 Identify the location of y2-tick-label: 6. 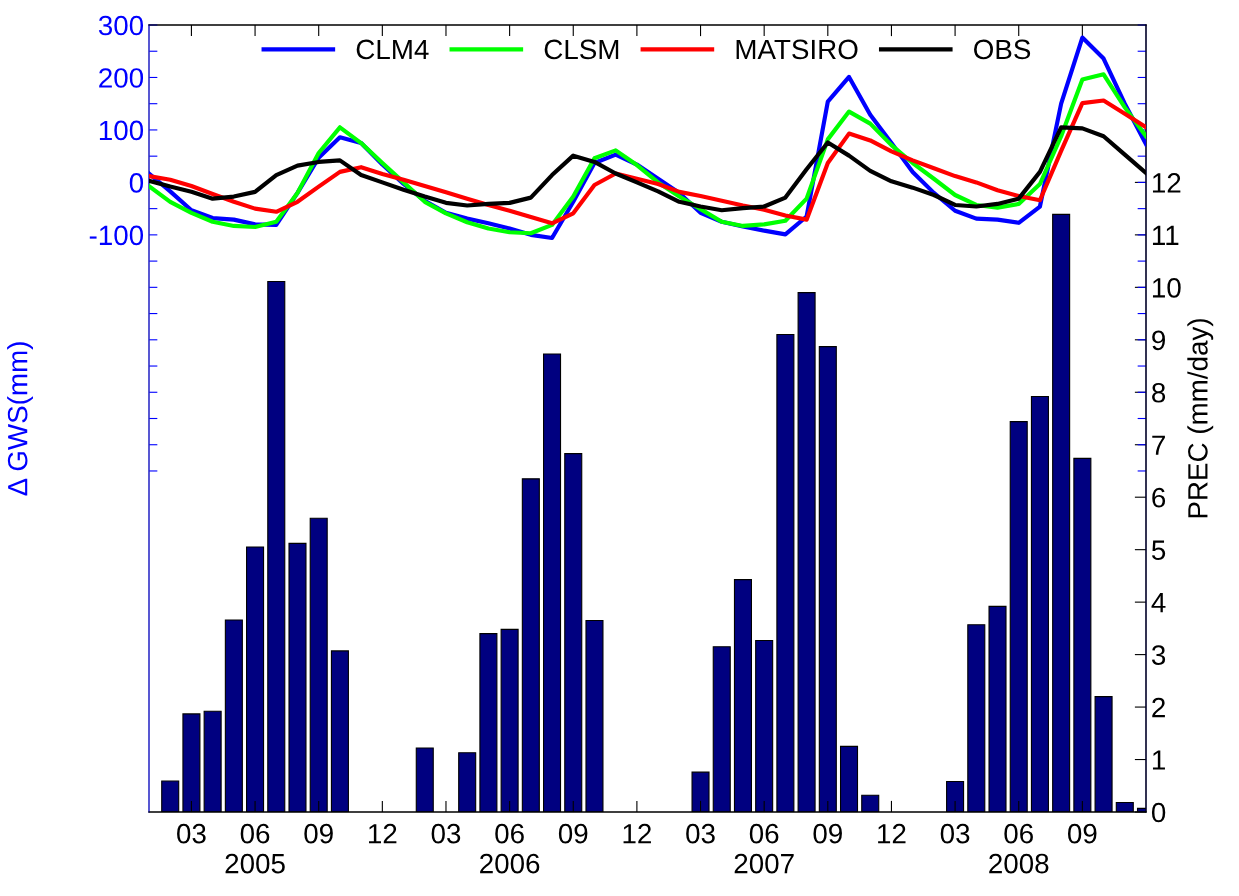
(1159, 497).